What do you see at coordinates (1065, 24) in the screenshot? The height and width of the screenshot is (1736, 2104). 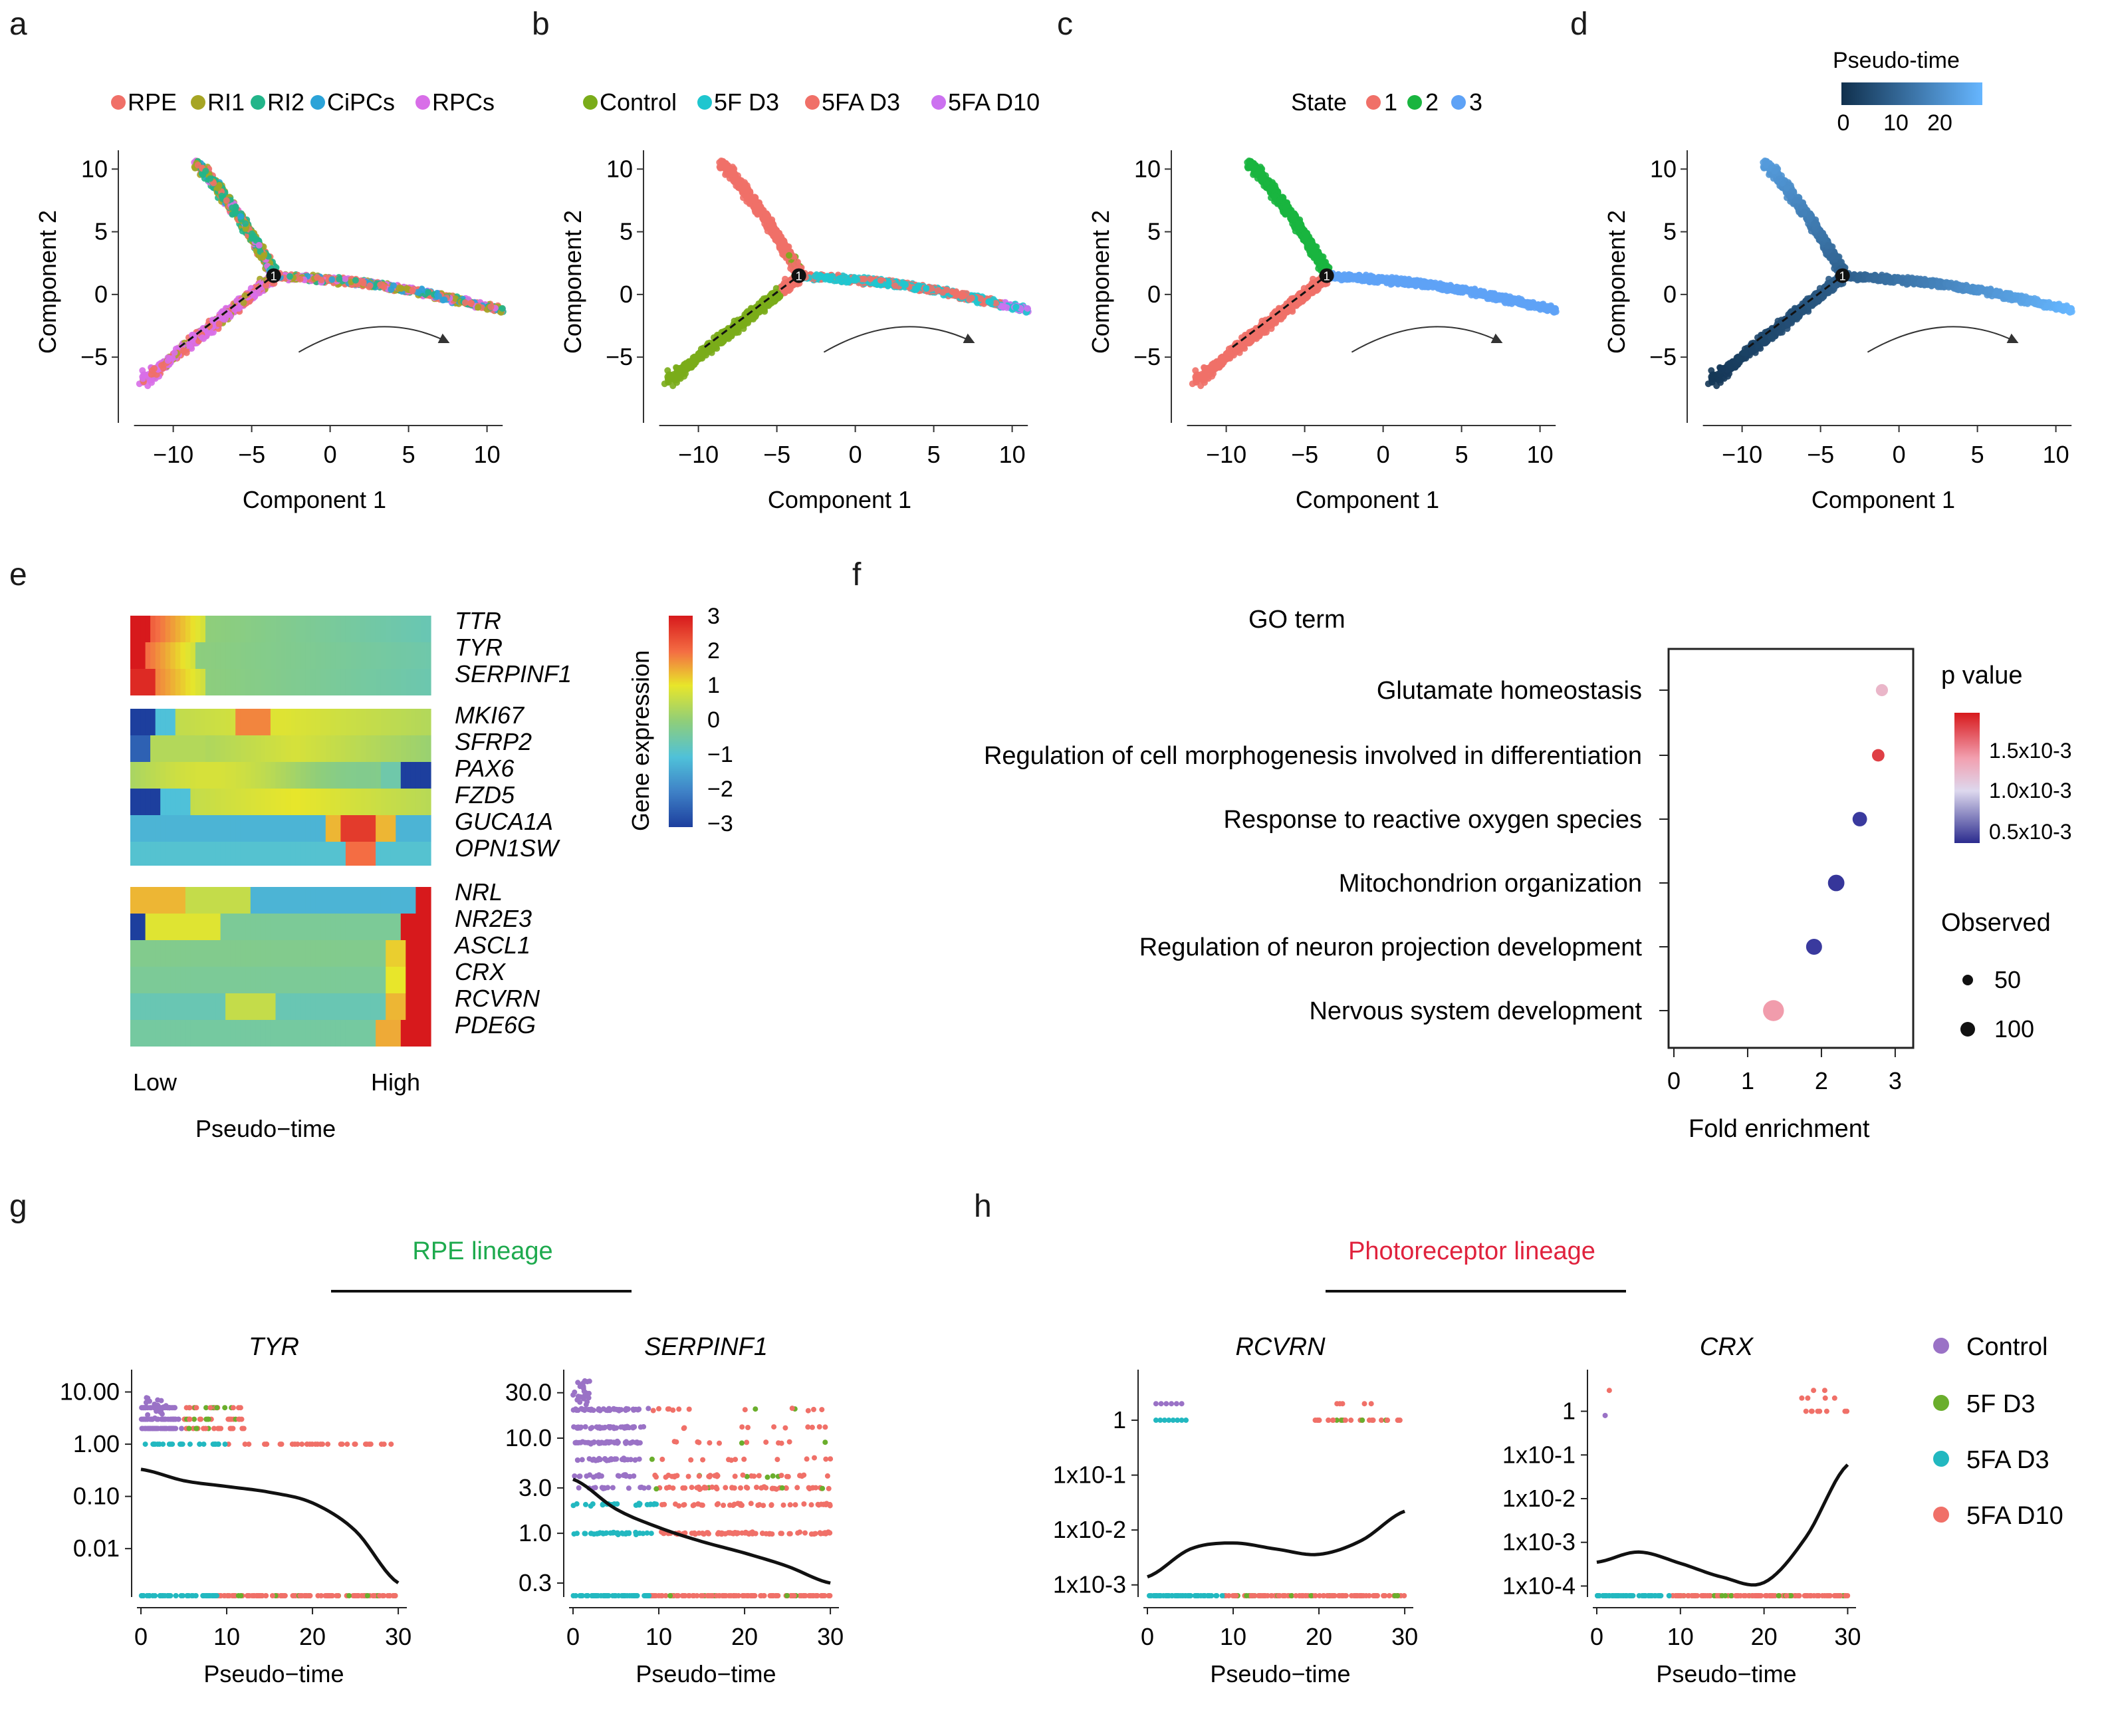 I see `panel-letter-c: c` at bounding box center [1065, 24].